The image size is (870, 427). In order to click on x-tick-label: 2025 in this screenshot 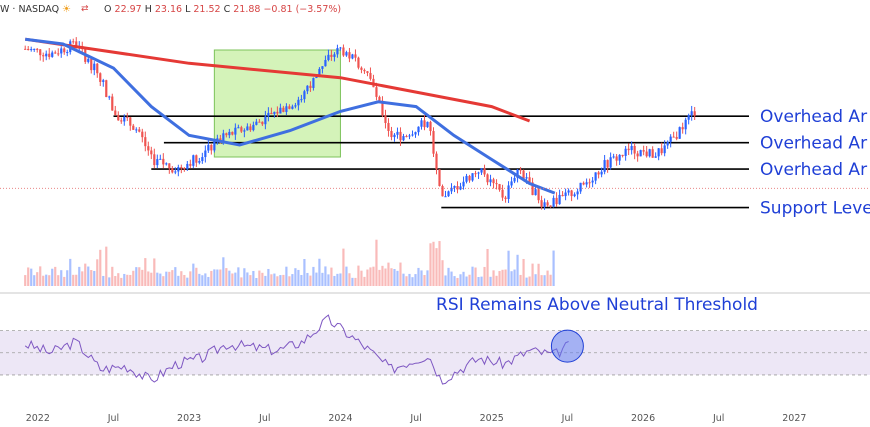, I will do `click(492, 418)`.